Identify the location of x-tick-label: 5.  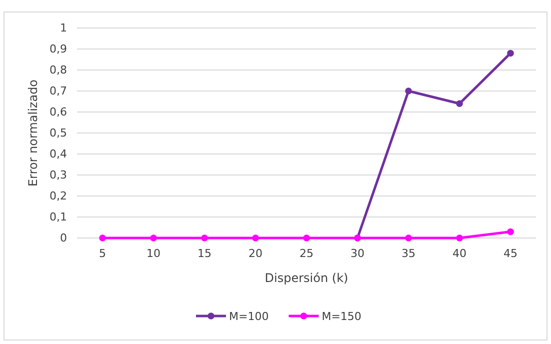
(102, 253).